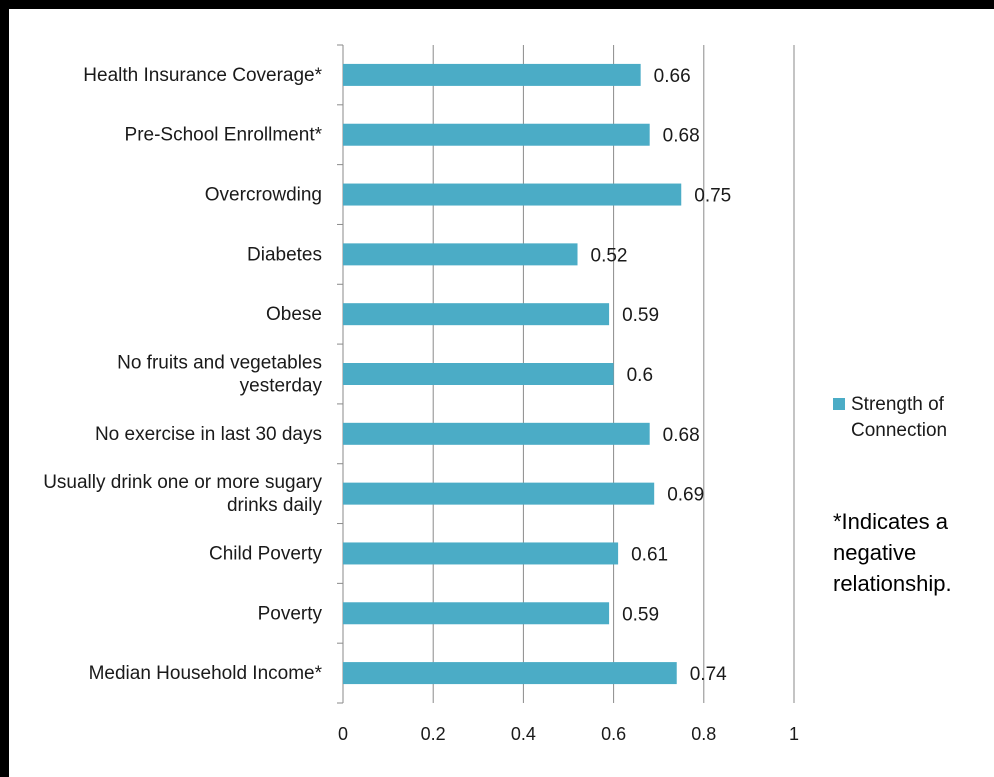 Image resolution: width=994 pixels, height=777 pixels. What do you see at coordinates (219, 363) in the screenshot?
I see `category-label: No fruits and vegetables` at bounding box center [219, 363].